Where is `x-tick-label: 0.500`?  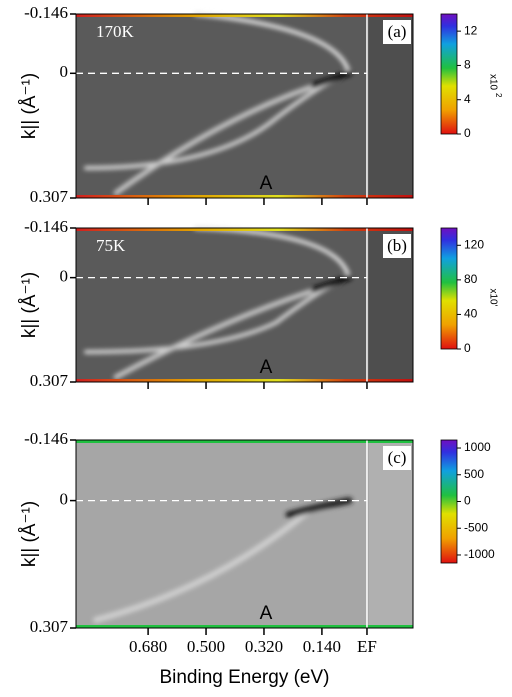
x-tick-label: 0.500 is located at coordinates (206, 646).